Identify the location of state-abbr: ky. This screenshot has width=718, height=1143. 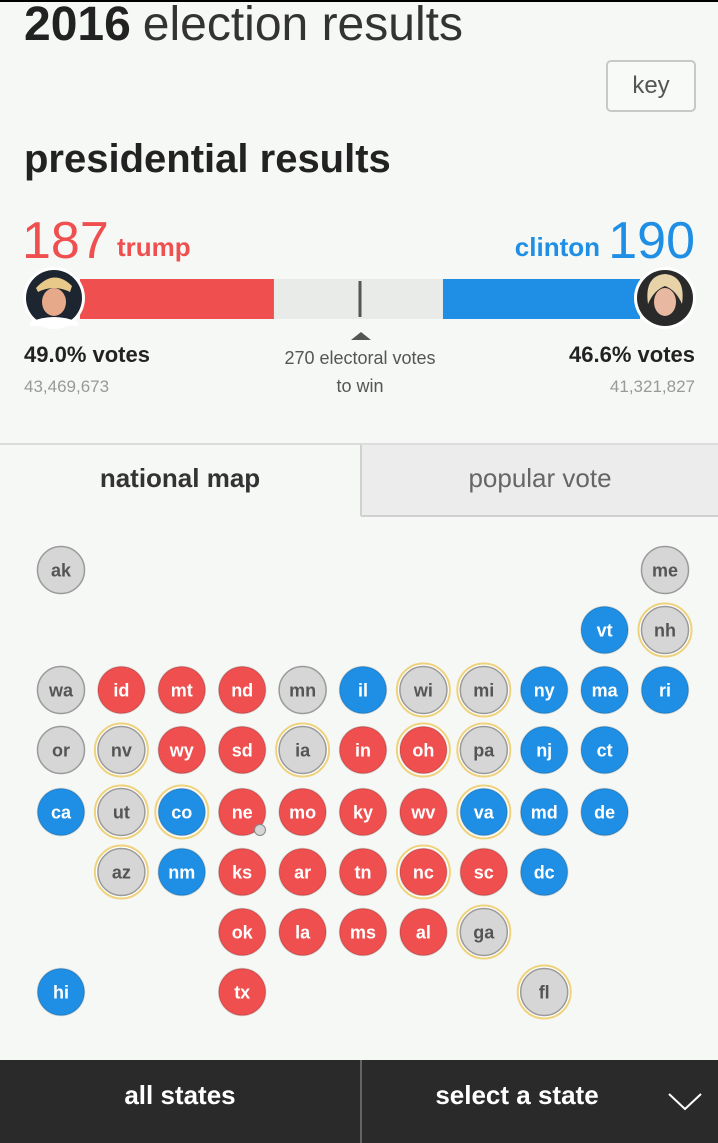
(363, 813).